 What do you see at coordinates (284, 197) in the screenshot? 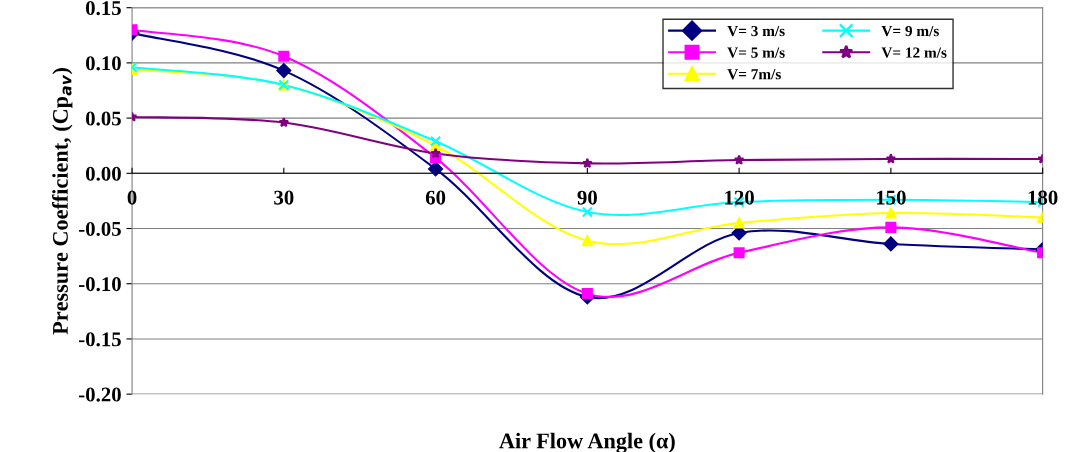
I see `x-tick-label: 30` at bounding box center [284, 197].